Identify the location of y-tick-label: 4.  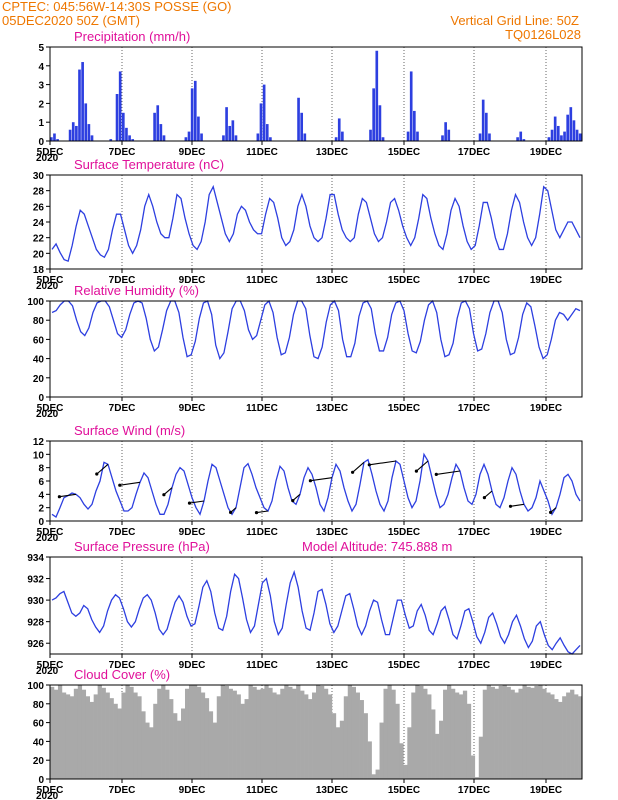
(41, 67).